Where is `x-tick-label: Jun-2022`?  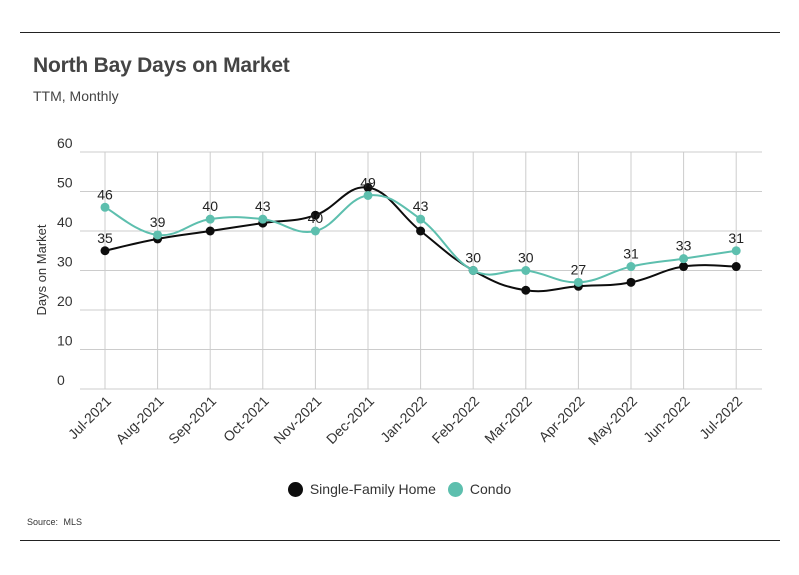 x-tick-label: Jun-2022 is located at coordinates (666, 419).